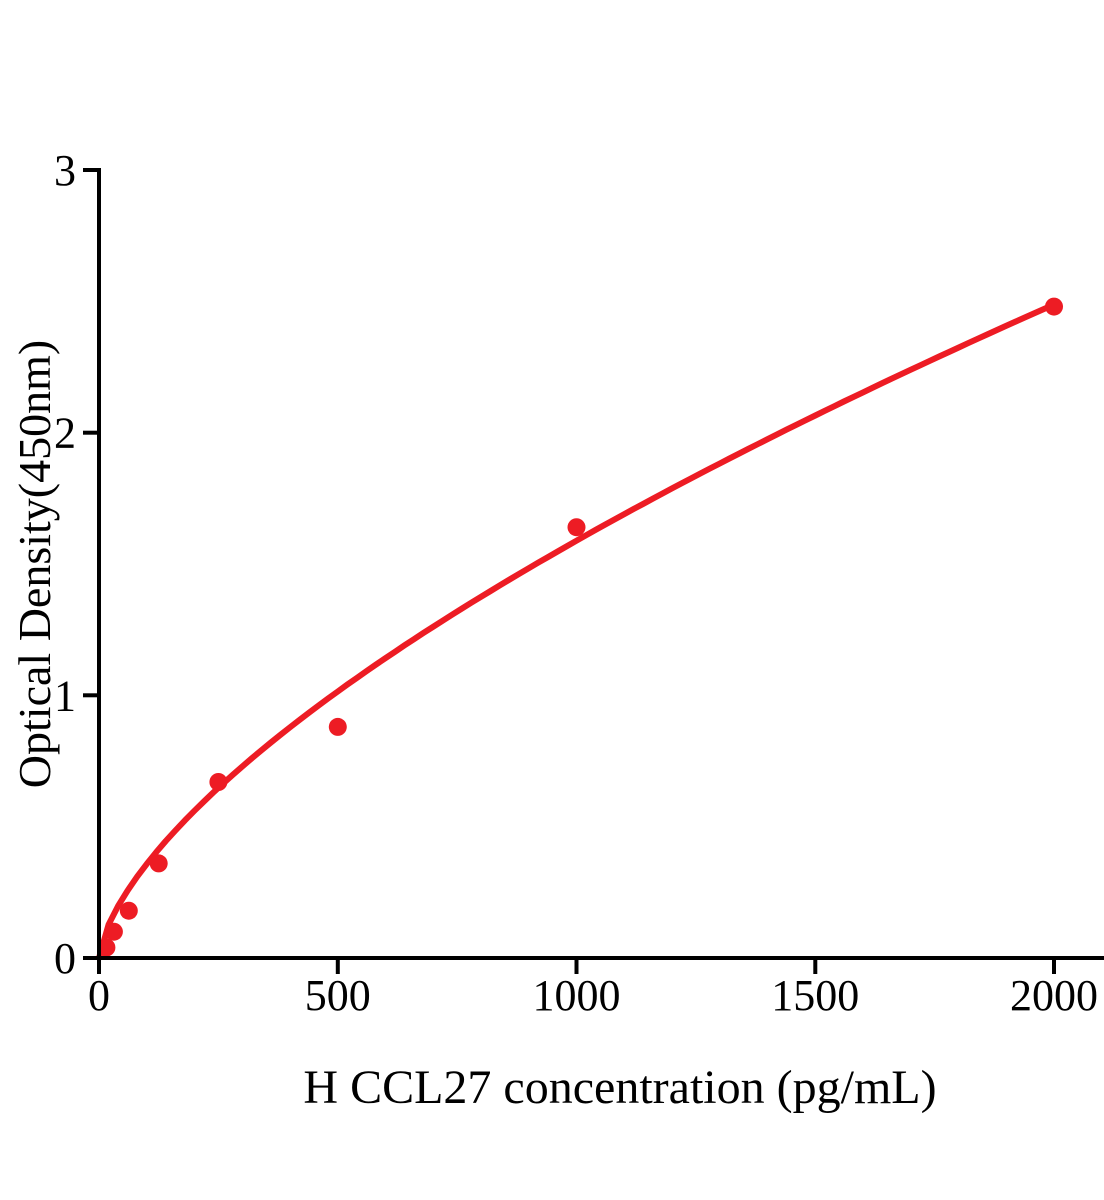 The width and height of the screenshot is (1104, 1200). I want to click on x-tick-label: 500, so click(338, 995).